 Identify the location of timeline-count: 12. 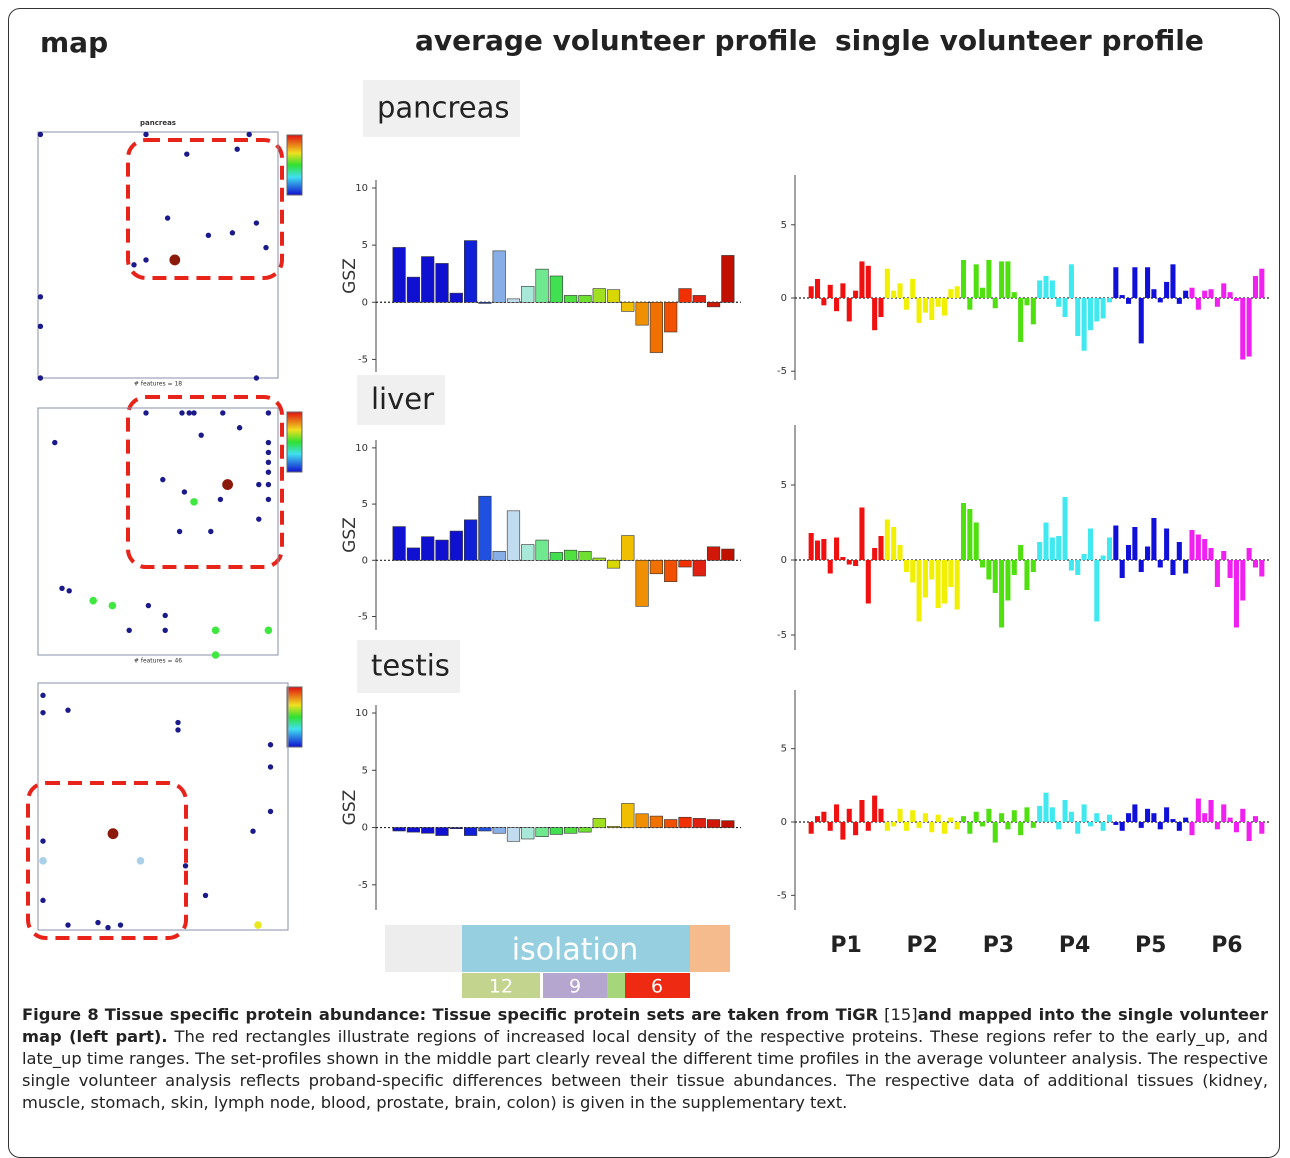
(501, 987).